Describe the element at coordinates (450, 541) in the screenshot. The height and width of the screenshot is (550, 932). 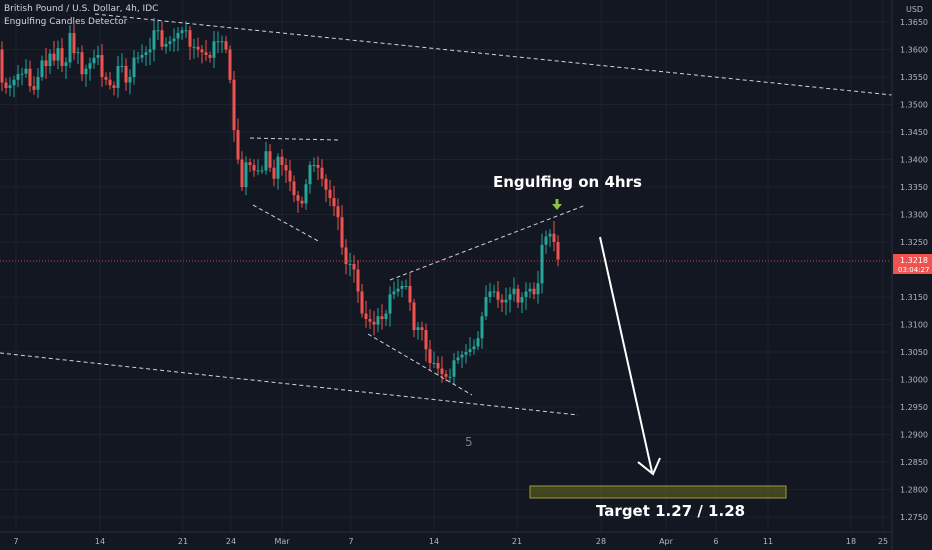
I see `time-axis-ticks: 7 14 21 24 Mar 7 14 21 28 Apr 6 11 18 25` at that location.